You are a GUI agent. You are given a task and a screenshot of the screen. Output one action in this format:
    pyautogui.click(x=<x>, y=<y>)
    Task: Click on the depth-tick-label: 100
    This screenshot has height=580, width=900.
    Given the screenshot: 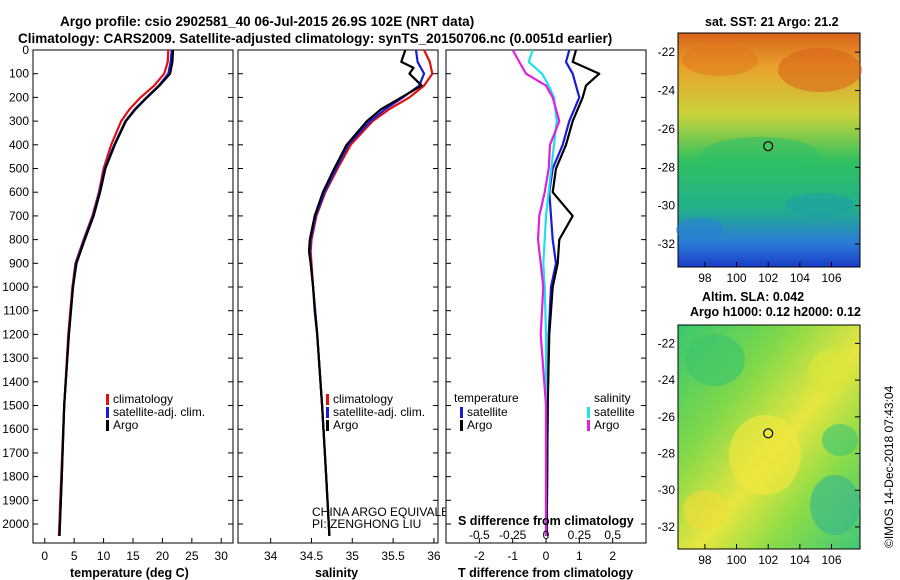 What is the action you would take?
    pyautogui.click(x=19, y=74)
    